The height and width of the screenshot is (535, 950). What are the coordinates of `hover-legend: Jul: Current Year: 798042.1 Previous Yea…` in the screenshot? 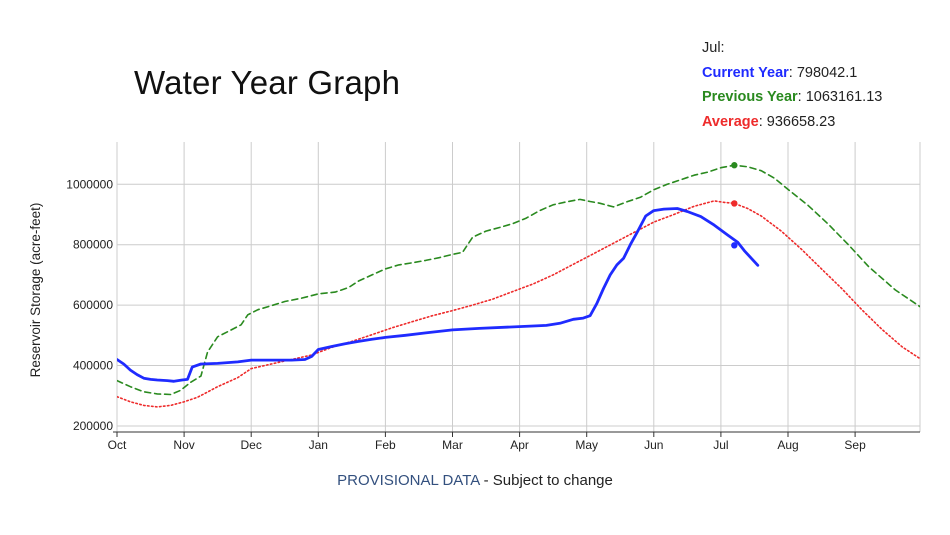 It's located at (792, 85).